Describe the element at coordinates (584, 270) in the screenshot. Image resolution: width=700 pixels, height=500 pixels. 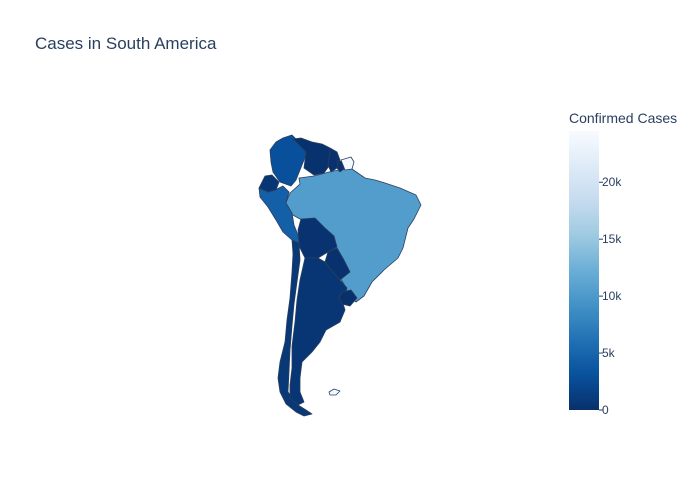
I see `colorbar` at that location.